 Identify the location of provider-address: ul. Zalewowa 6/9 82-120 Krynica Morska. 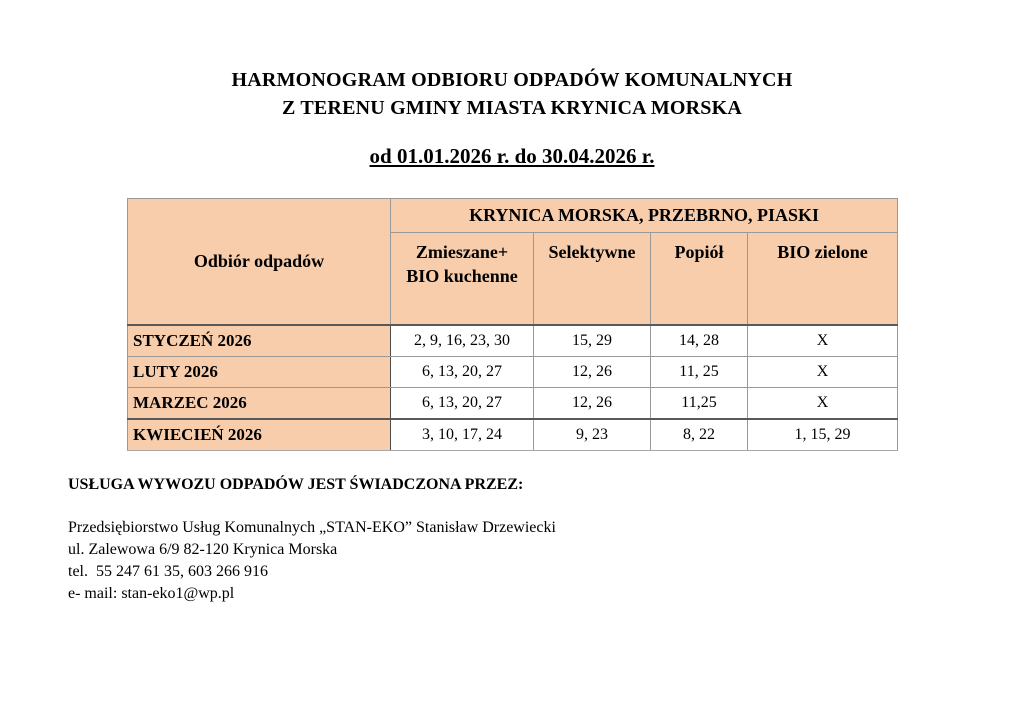
(203, 549).